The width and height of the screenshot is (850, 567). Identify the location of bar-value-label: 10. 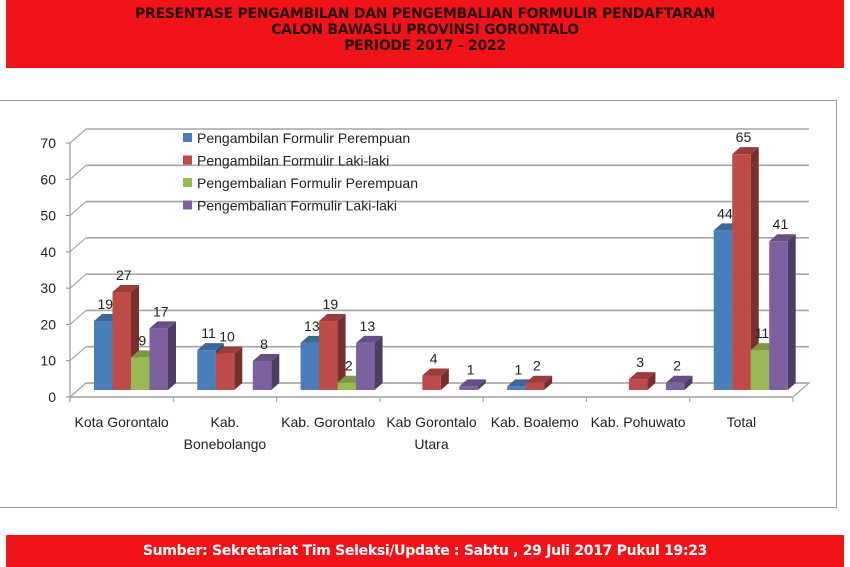
(227, 337).